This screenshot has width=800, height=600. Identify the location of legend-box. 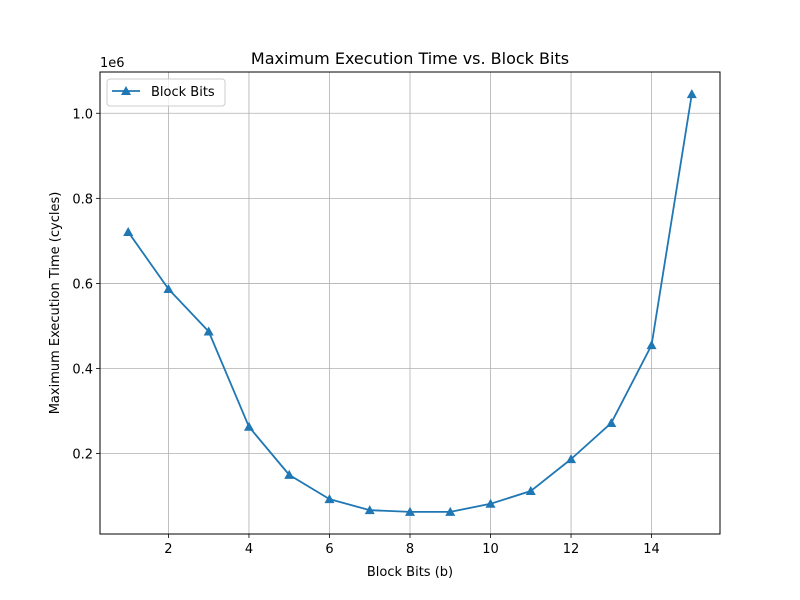
(166, 92).